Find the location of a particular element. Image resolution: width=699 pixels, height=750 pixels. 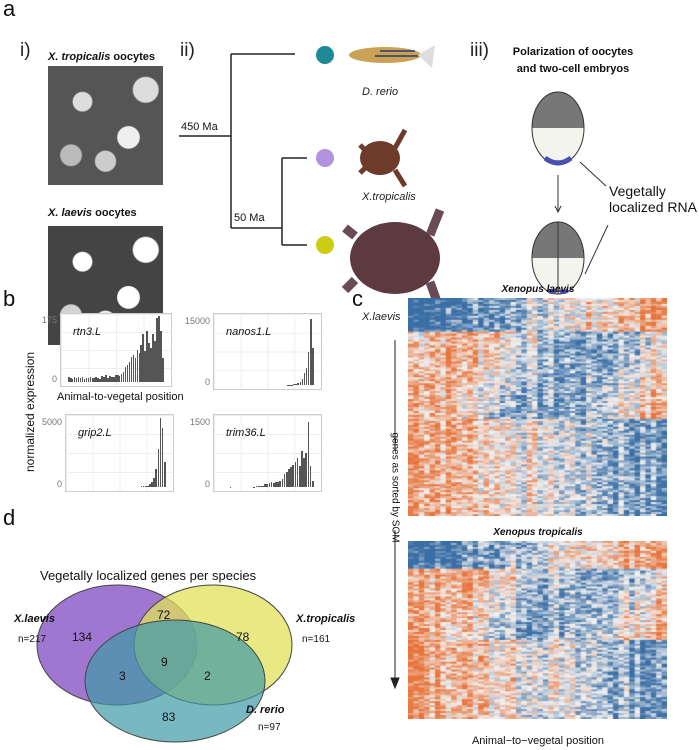

c-ylabel: genes as sorted by SOM is located at coordinates (395, 487).